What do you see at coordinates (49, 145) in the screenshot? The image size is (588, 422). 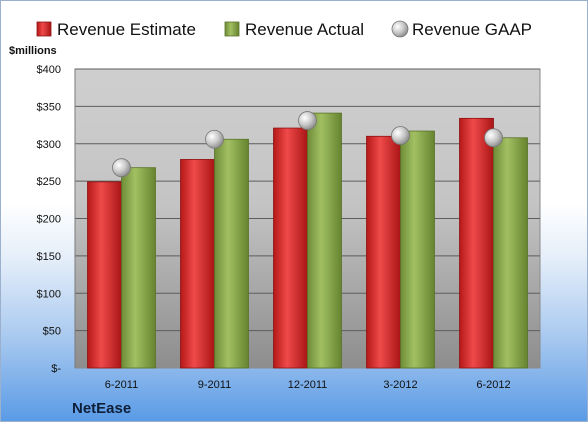 I see `y-tick-label: $300` at bounding box center [49, 145].